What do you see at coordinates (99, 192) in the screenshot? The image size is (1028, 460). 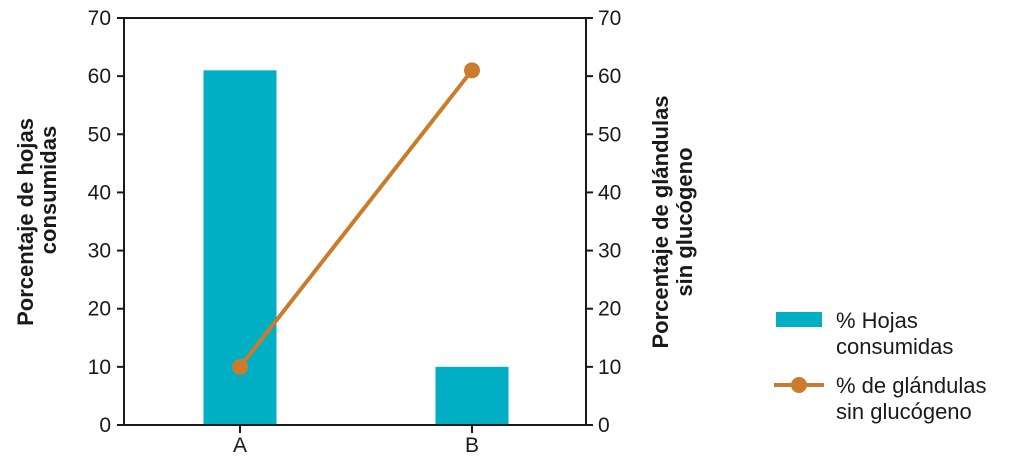 I see `left-tick-label: 40` at bounding box center [99, 192].